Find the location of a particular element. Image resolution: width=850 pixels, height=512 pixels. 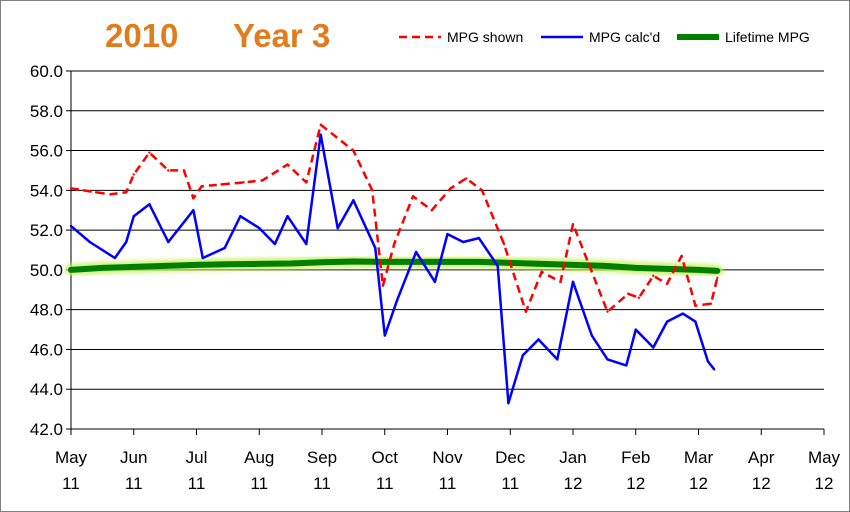

y-tick-label: 58.0 is located at coordinates (46, 111).